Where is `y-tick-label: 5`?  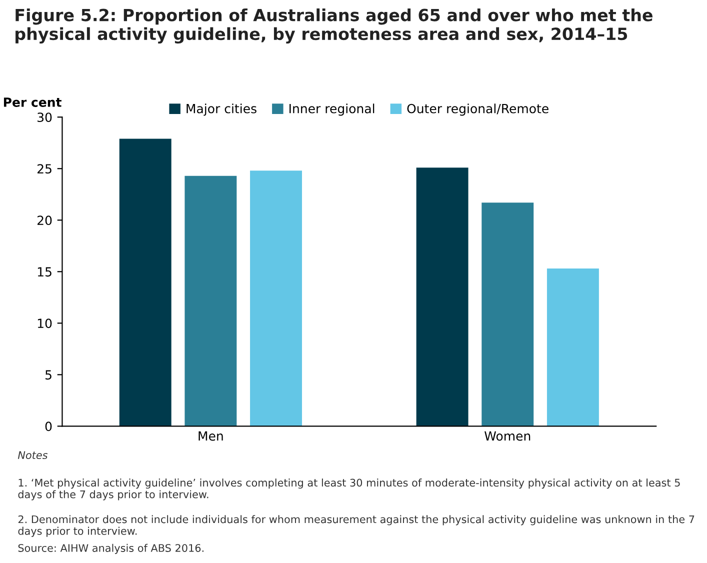
y-tick-label: 5 is located at coordinates (49, 375).